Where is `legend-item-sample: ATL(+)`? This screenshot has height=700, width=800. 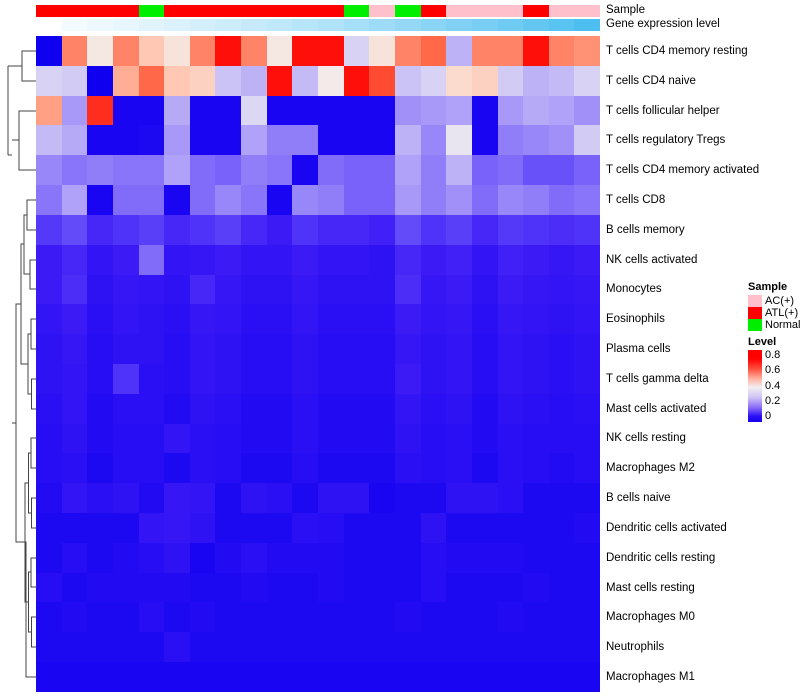 legend-item-sample: ATL(+) is located at coordinates (774, 313).